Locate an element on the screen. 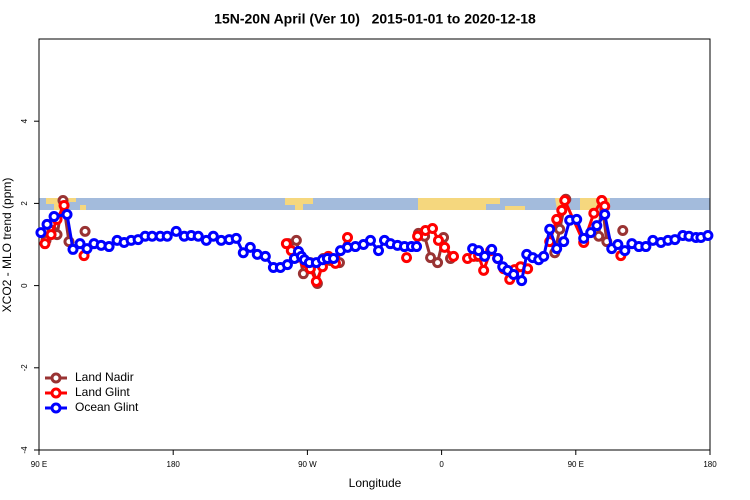 This screenshot has height=500, width=750. x-tick-label: 90 W is located at coordinates (307, 464).